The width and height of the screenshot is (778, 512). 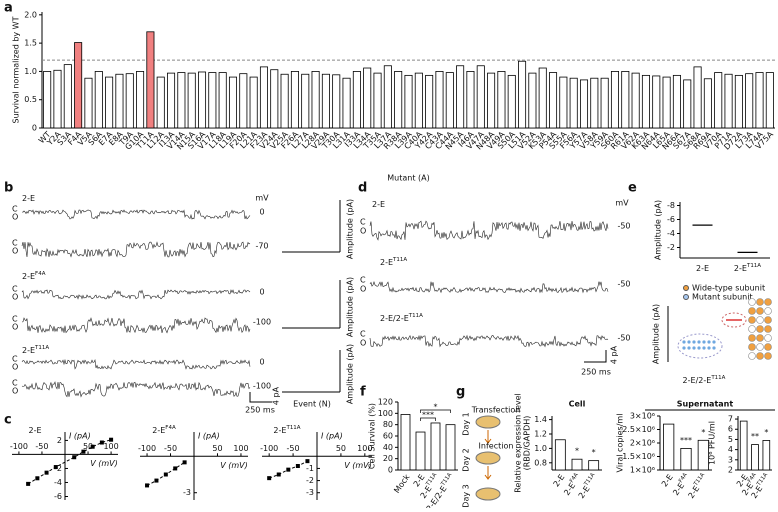 What do you see at coordinates (686, 288) in the screenshot?
I see `legend-marker` at bounding box center [686, 288].